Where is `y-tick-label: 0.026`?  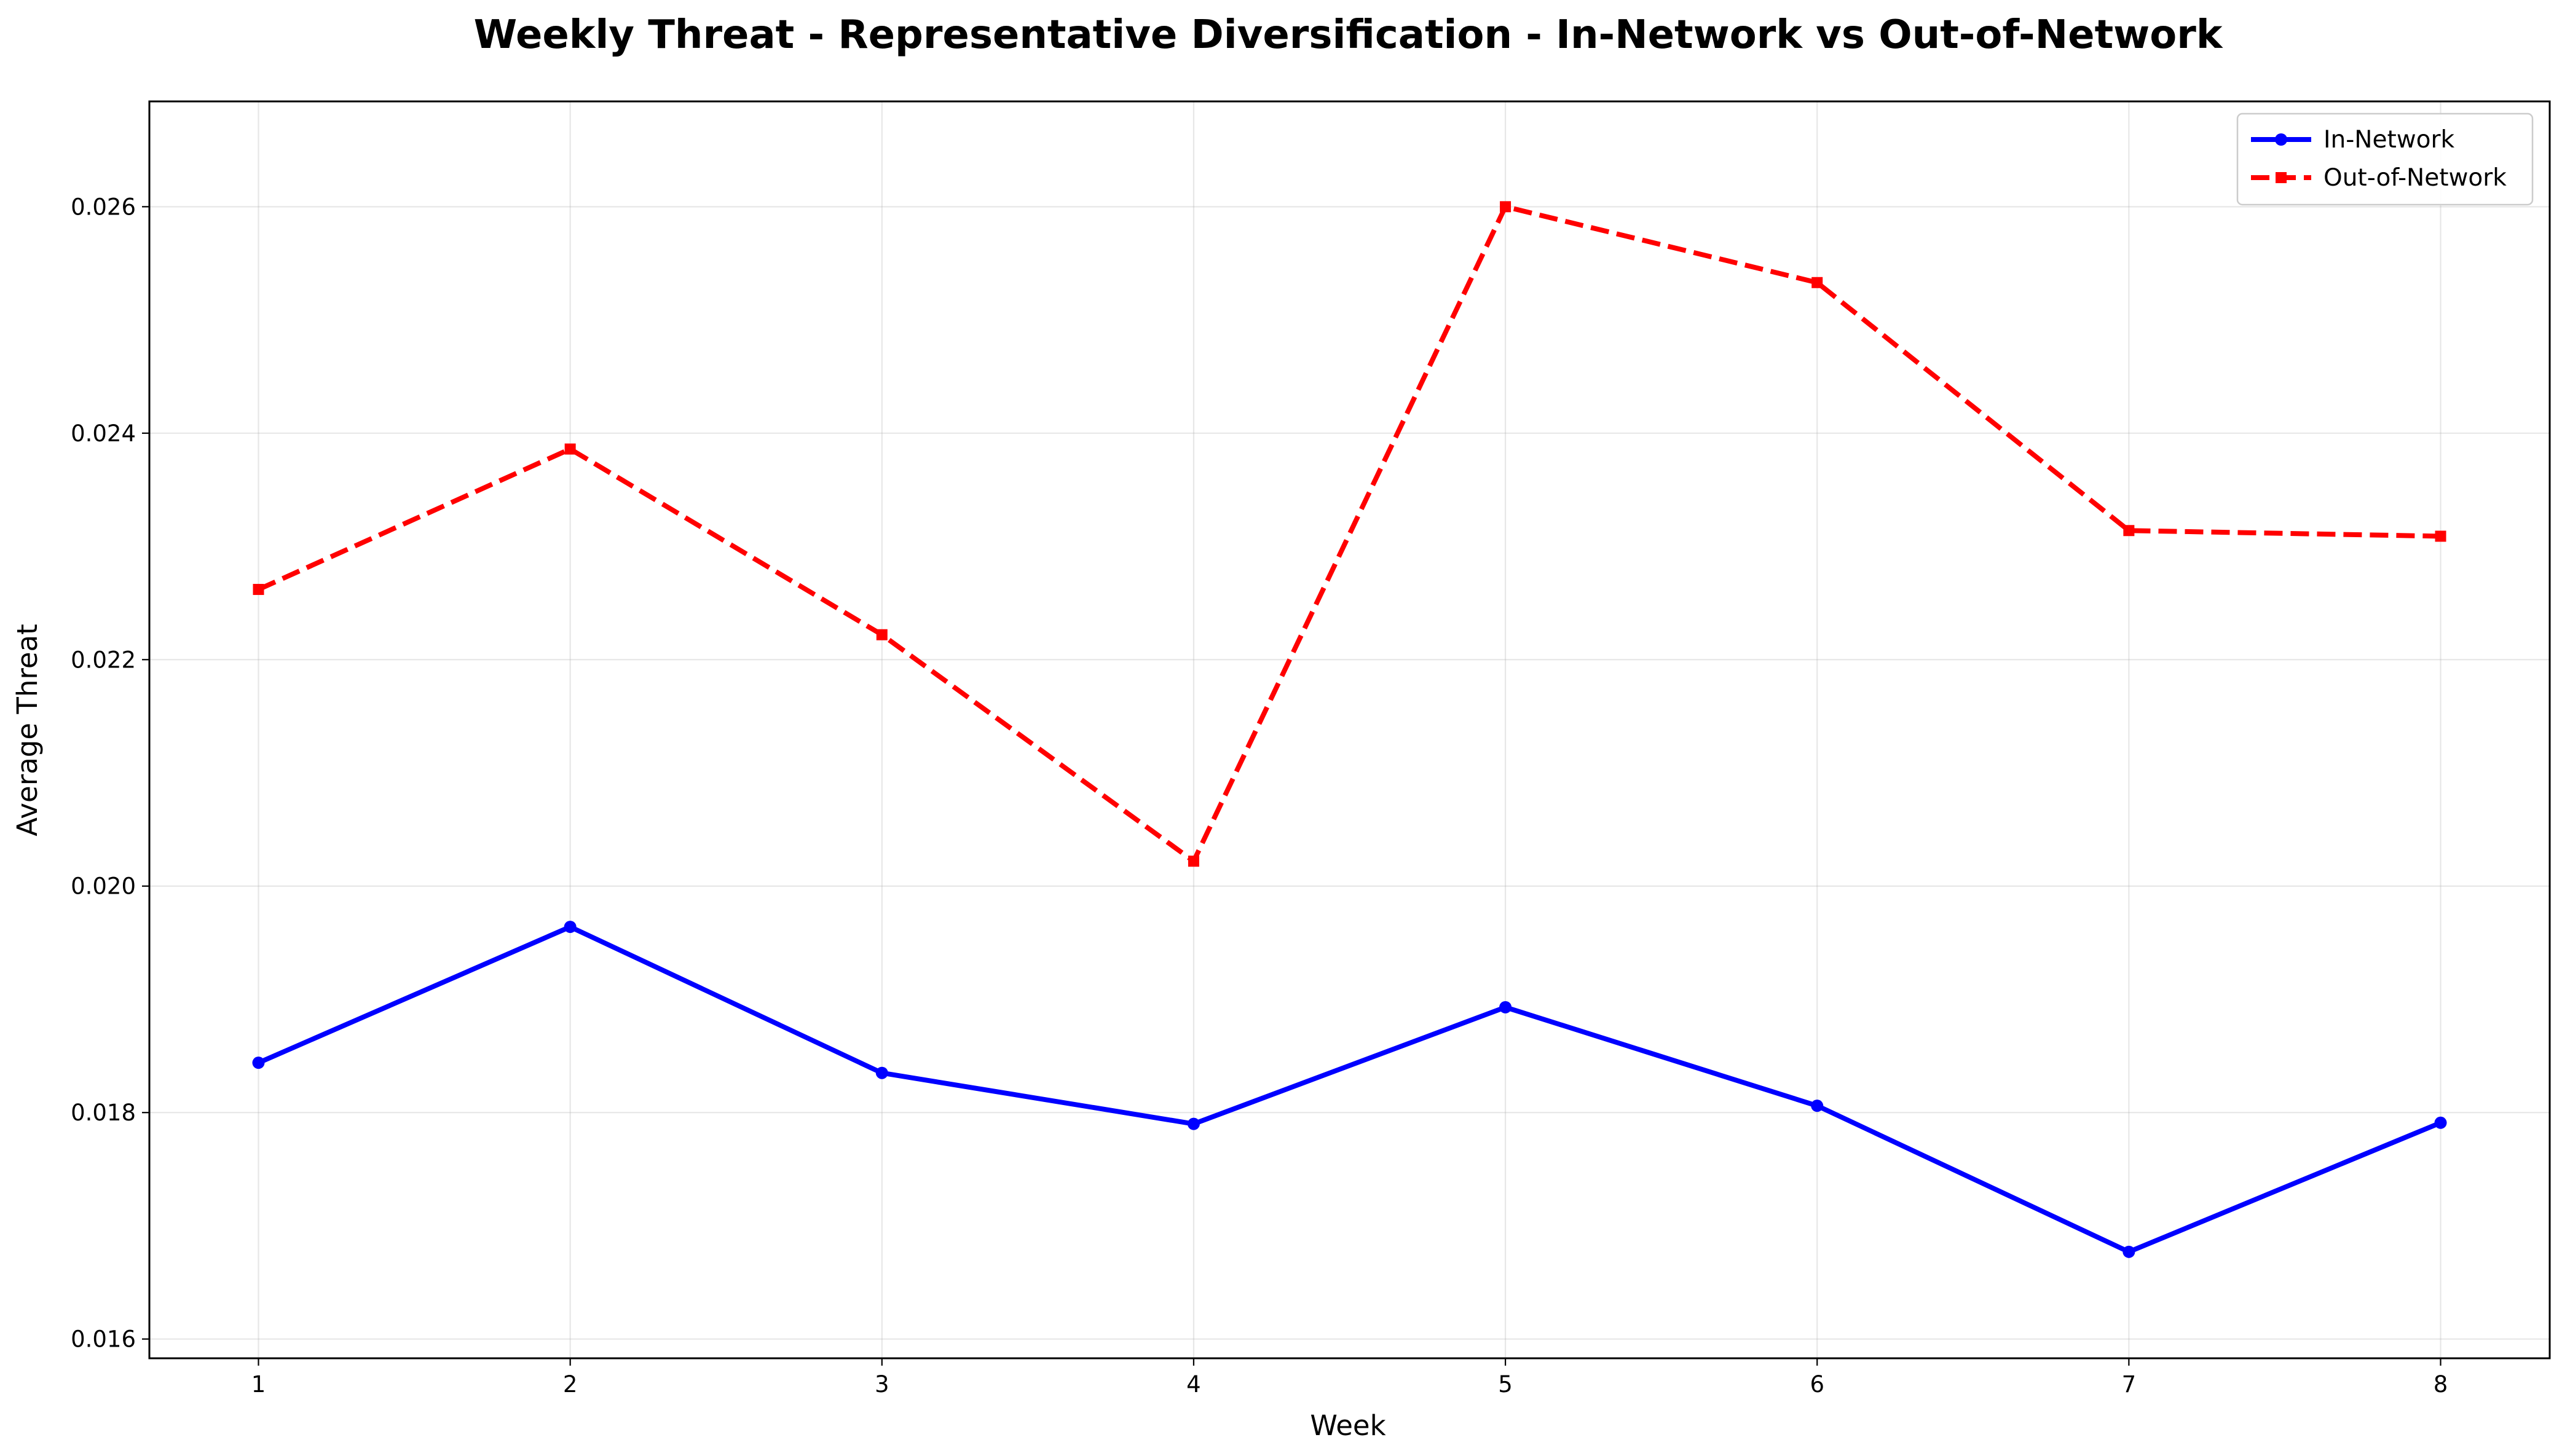 y-tick-label: 0.026 is located at coordinates (103, 207).